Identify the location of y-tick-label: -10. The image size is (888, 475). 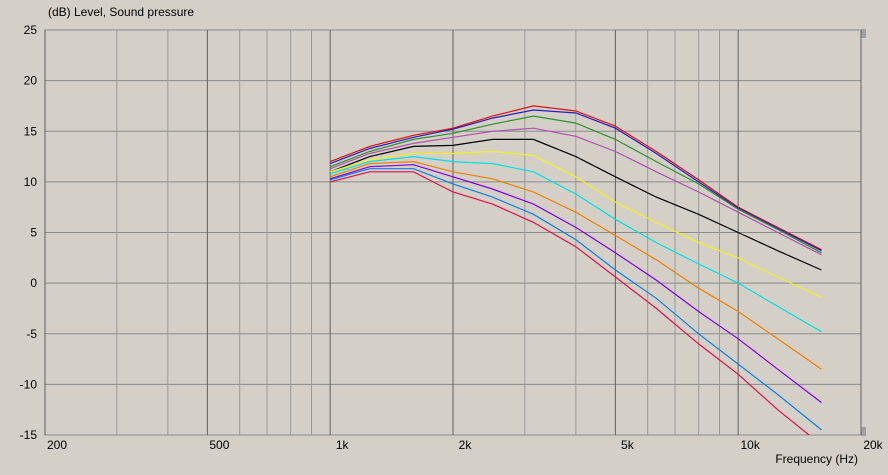
(29, 384).